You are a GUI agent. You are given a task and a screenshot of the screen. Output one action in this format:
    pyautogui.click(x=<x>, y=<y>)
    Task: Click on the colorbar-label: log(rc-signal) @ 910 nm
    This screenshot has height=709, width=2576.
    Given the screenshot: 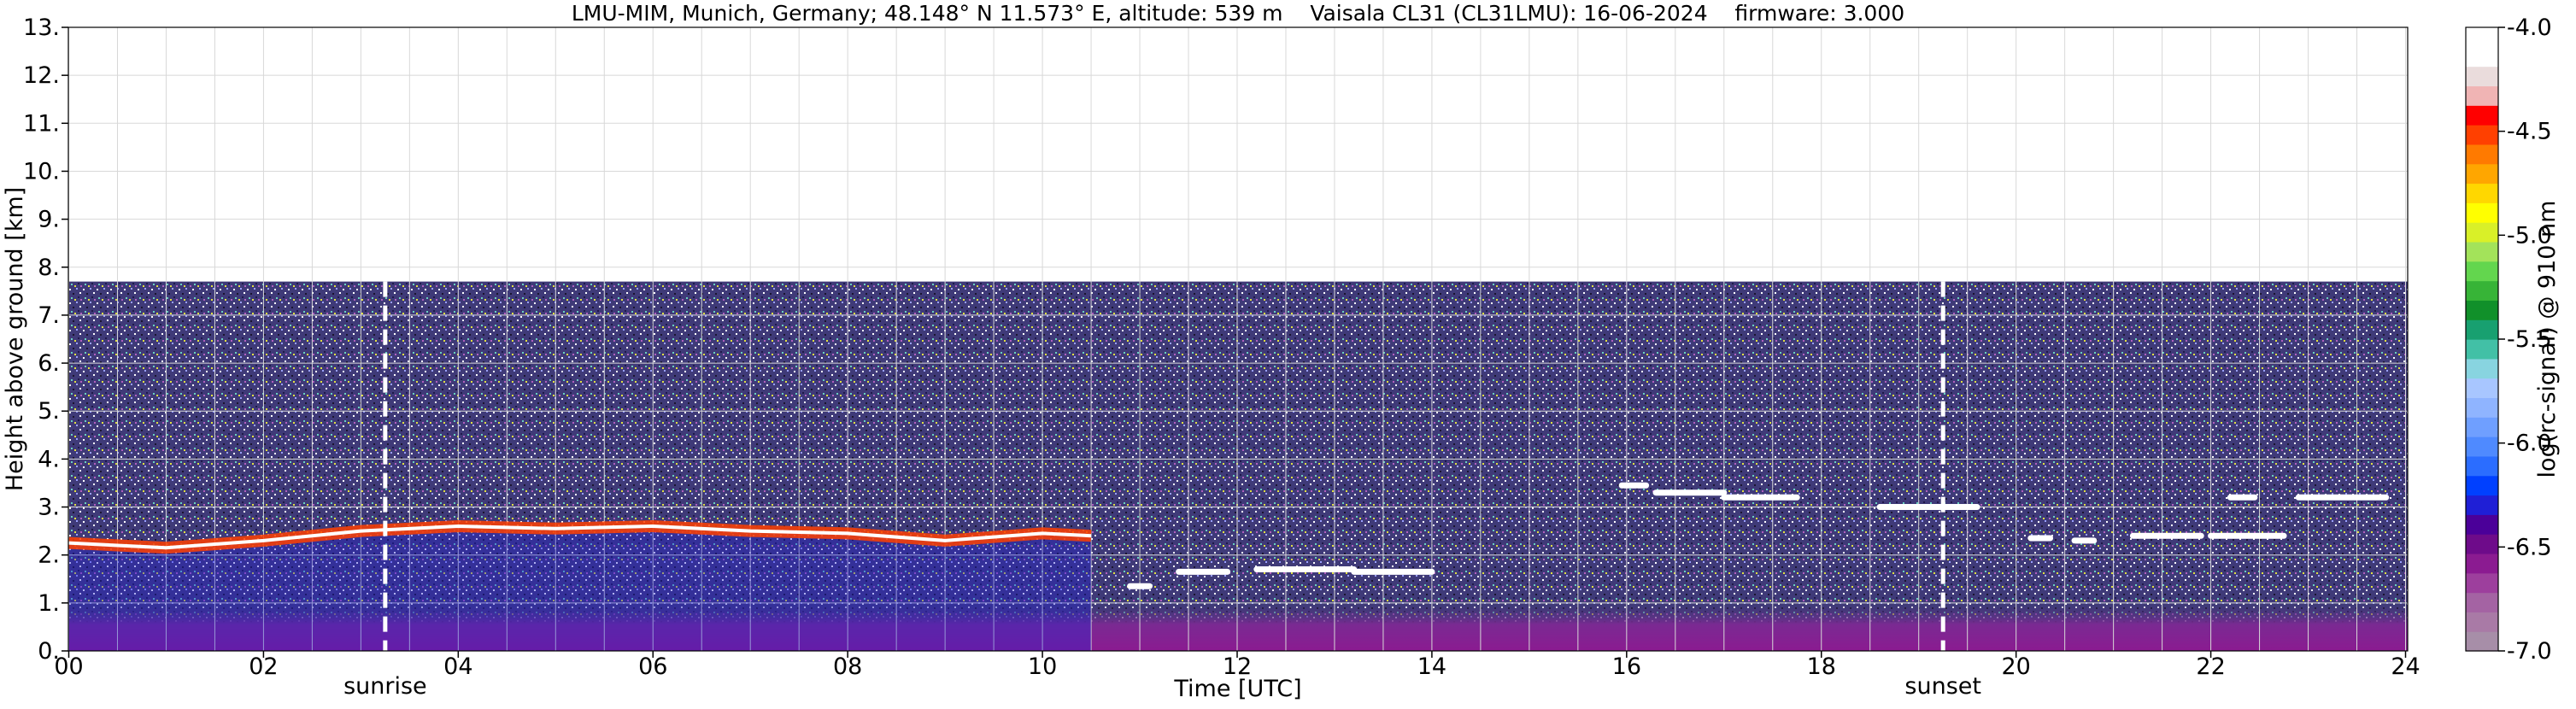 What is the action you would take?
    pyautogui.click(x=2547, y=339)
    